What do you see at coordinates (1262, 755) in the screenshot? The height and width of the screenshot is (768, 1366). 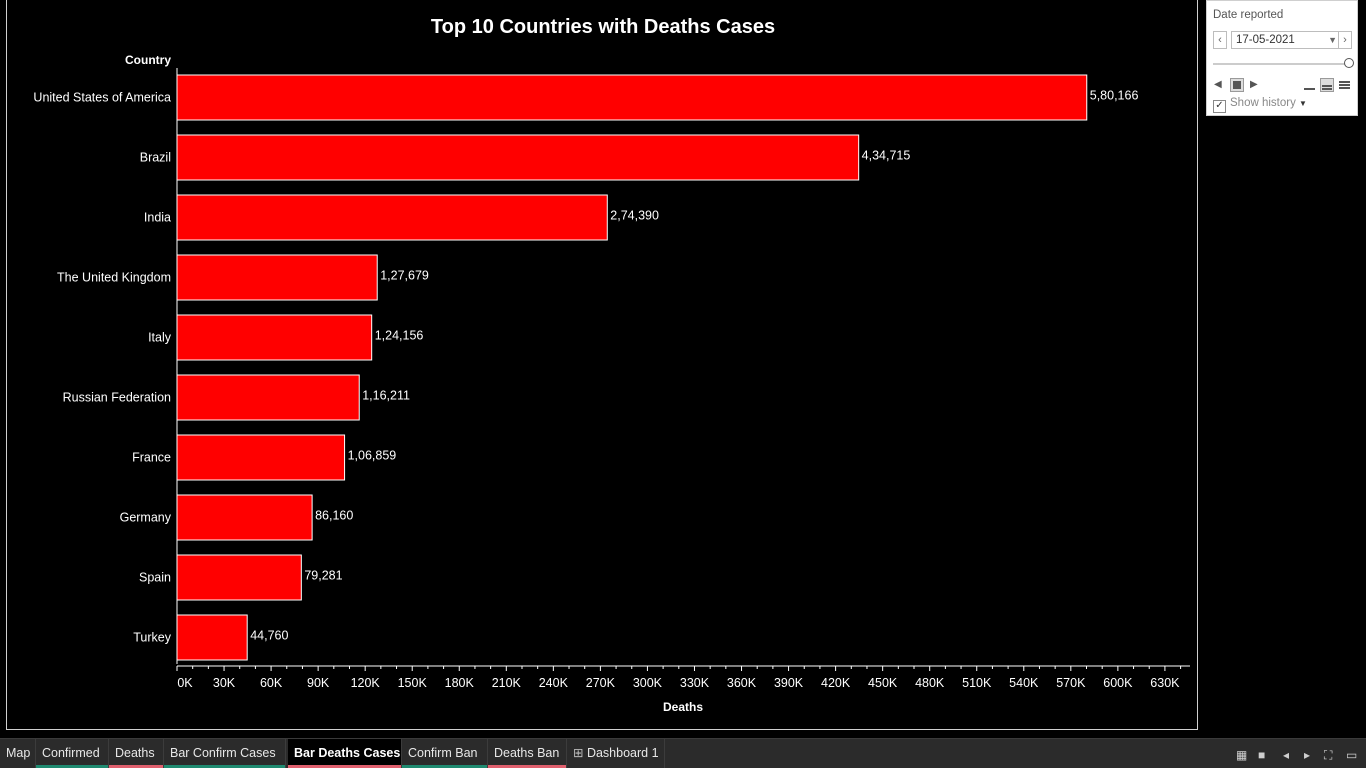 I see `single-sheet-icon: ■` at bounding box center [1262, 755].